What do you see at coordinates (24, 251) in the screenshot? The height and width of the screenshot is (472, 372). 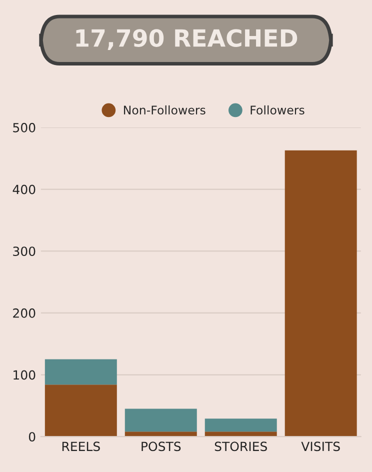 I see `y-tick-label: 300` at bounding box center [24, 251].